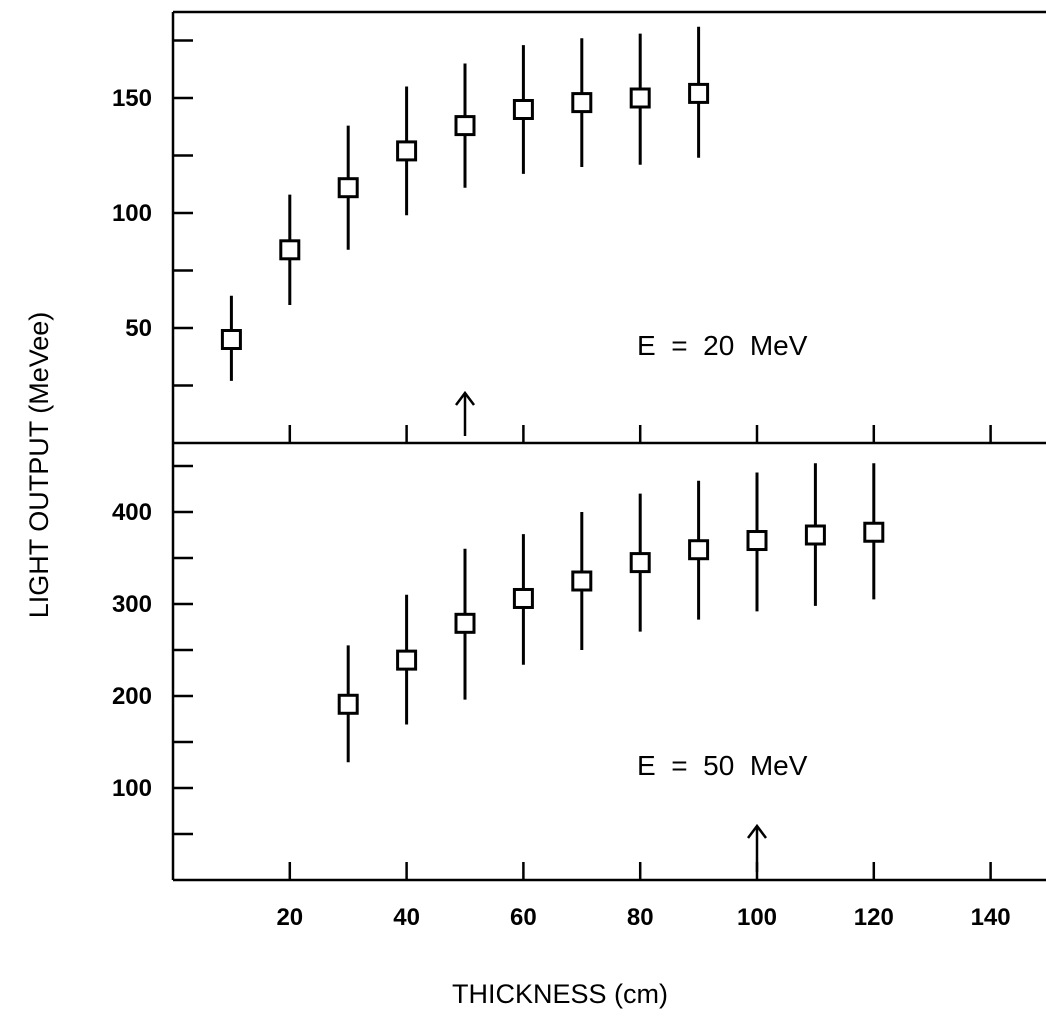 The height and width of the screenshot is (1030, 1046). What do you see at coordinates (406, 917) in the screenshot?
I see `x-tick-label: 40` at bounding box center [406, 917].